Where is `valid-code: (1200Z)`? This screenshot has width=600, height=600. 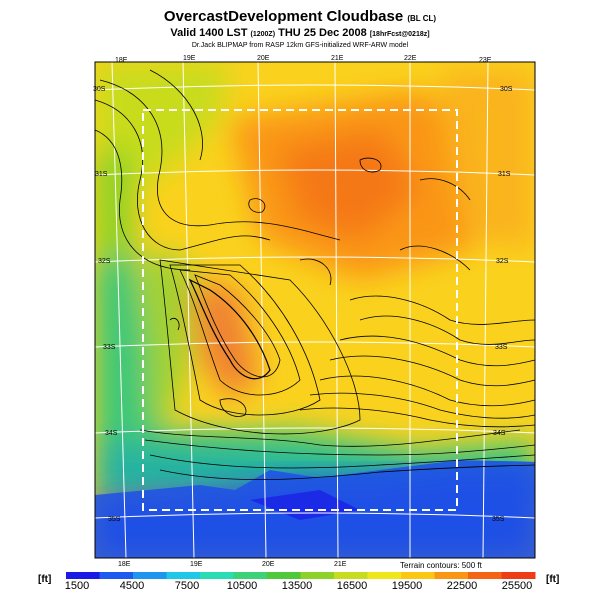 valid-code: (1200Z) is located at coordinates (263, 34).